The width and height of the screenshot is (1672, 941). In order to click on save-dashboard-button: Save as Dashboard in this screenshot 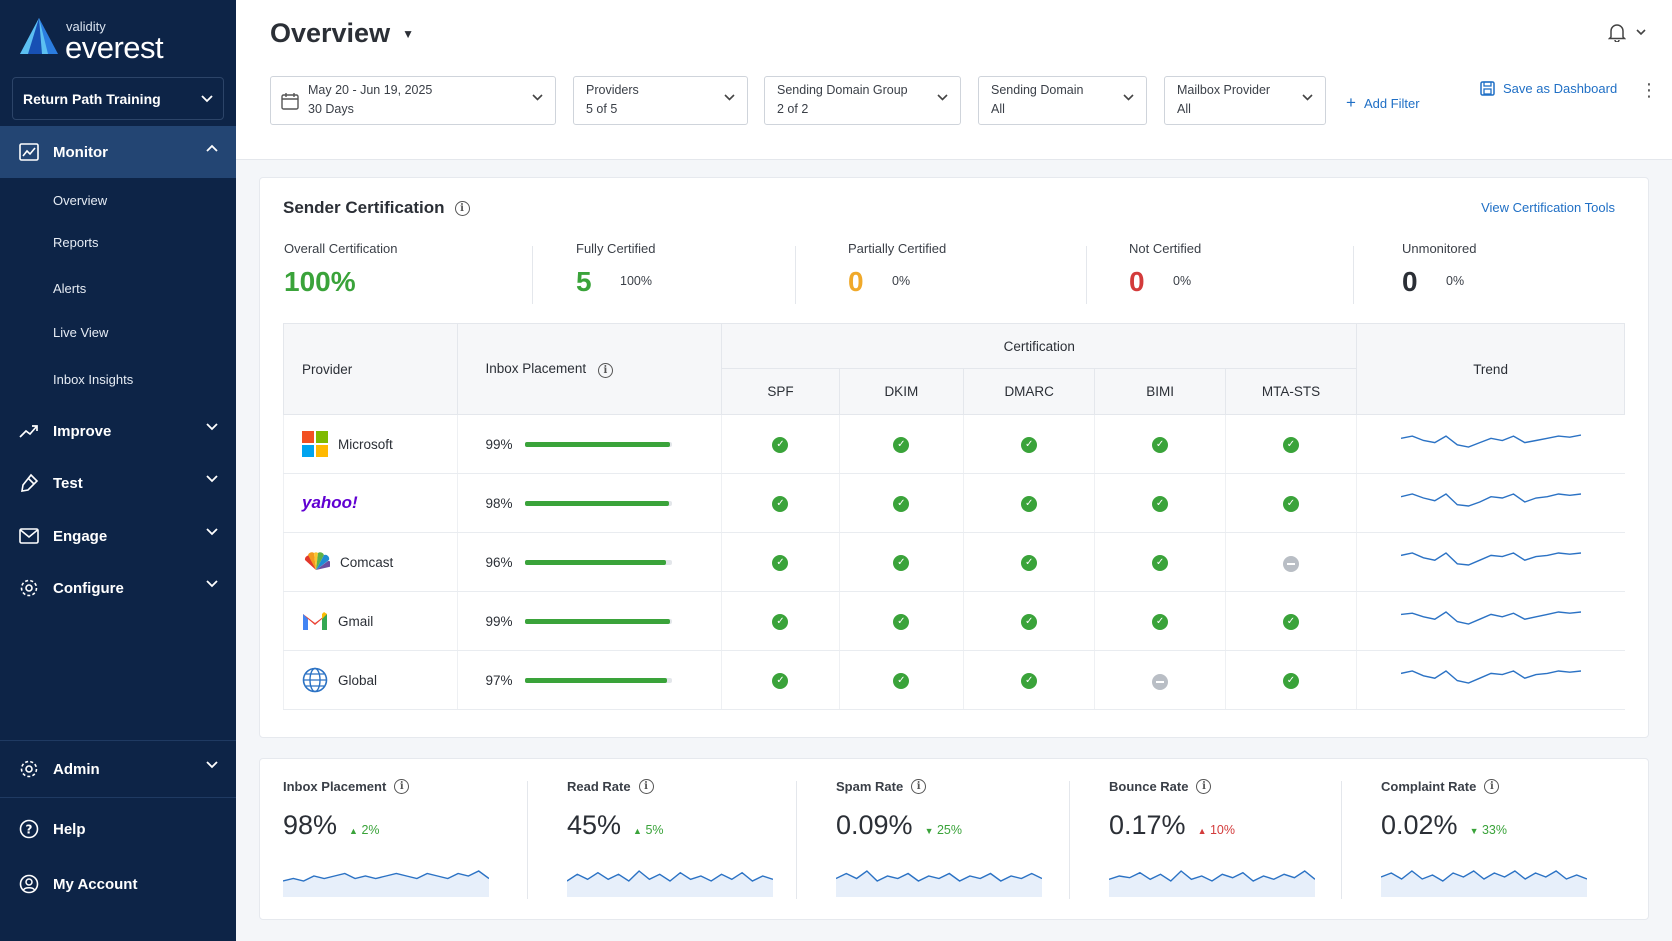, I will do `click(1548, 88)`.